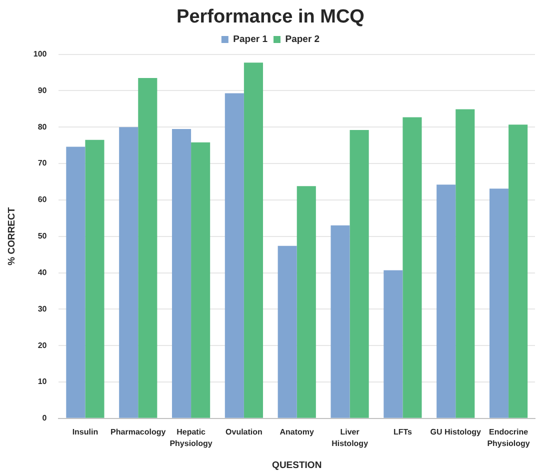  What do you see at coordinates (43, 90) in the screenshot?
I see `y-tick-label: 90` at bounding box center [43, 90].